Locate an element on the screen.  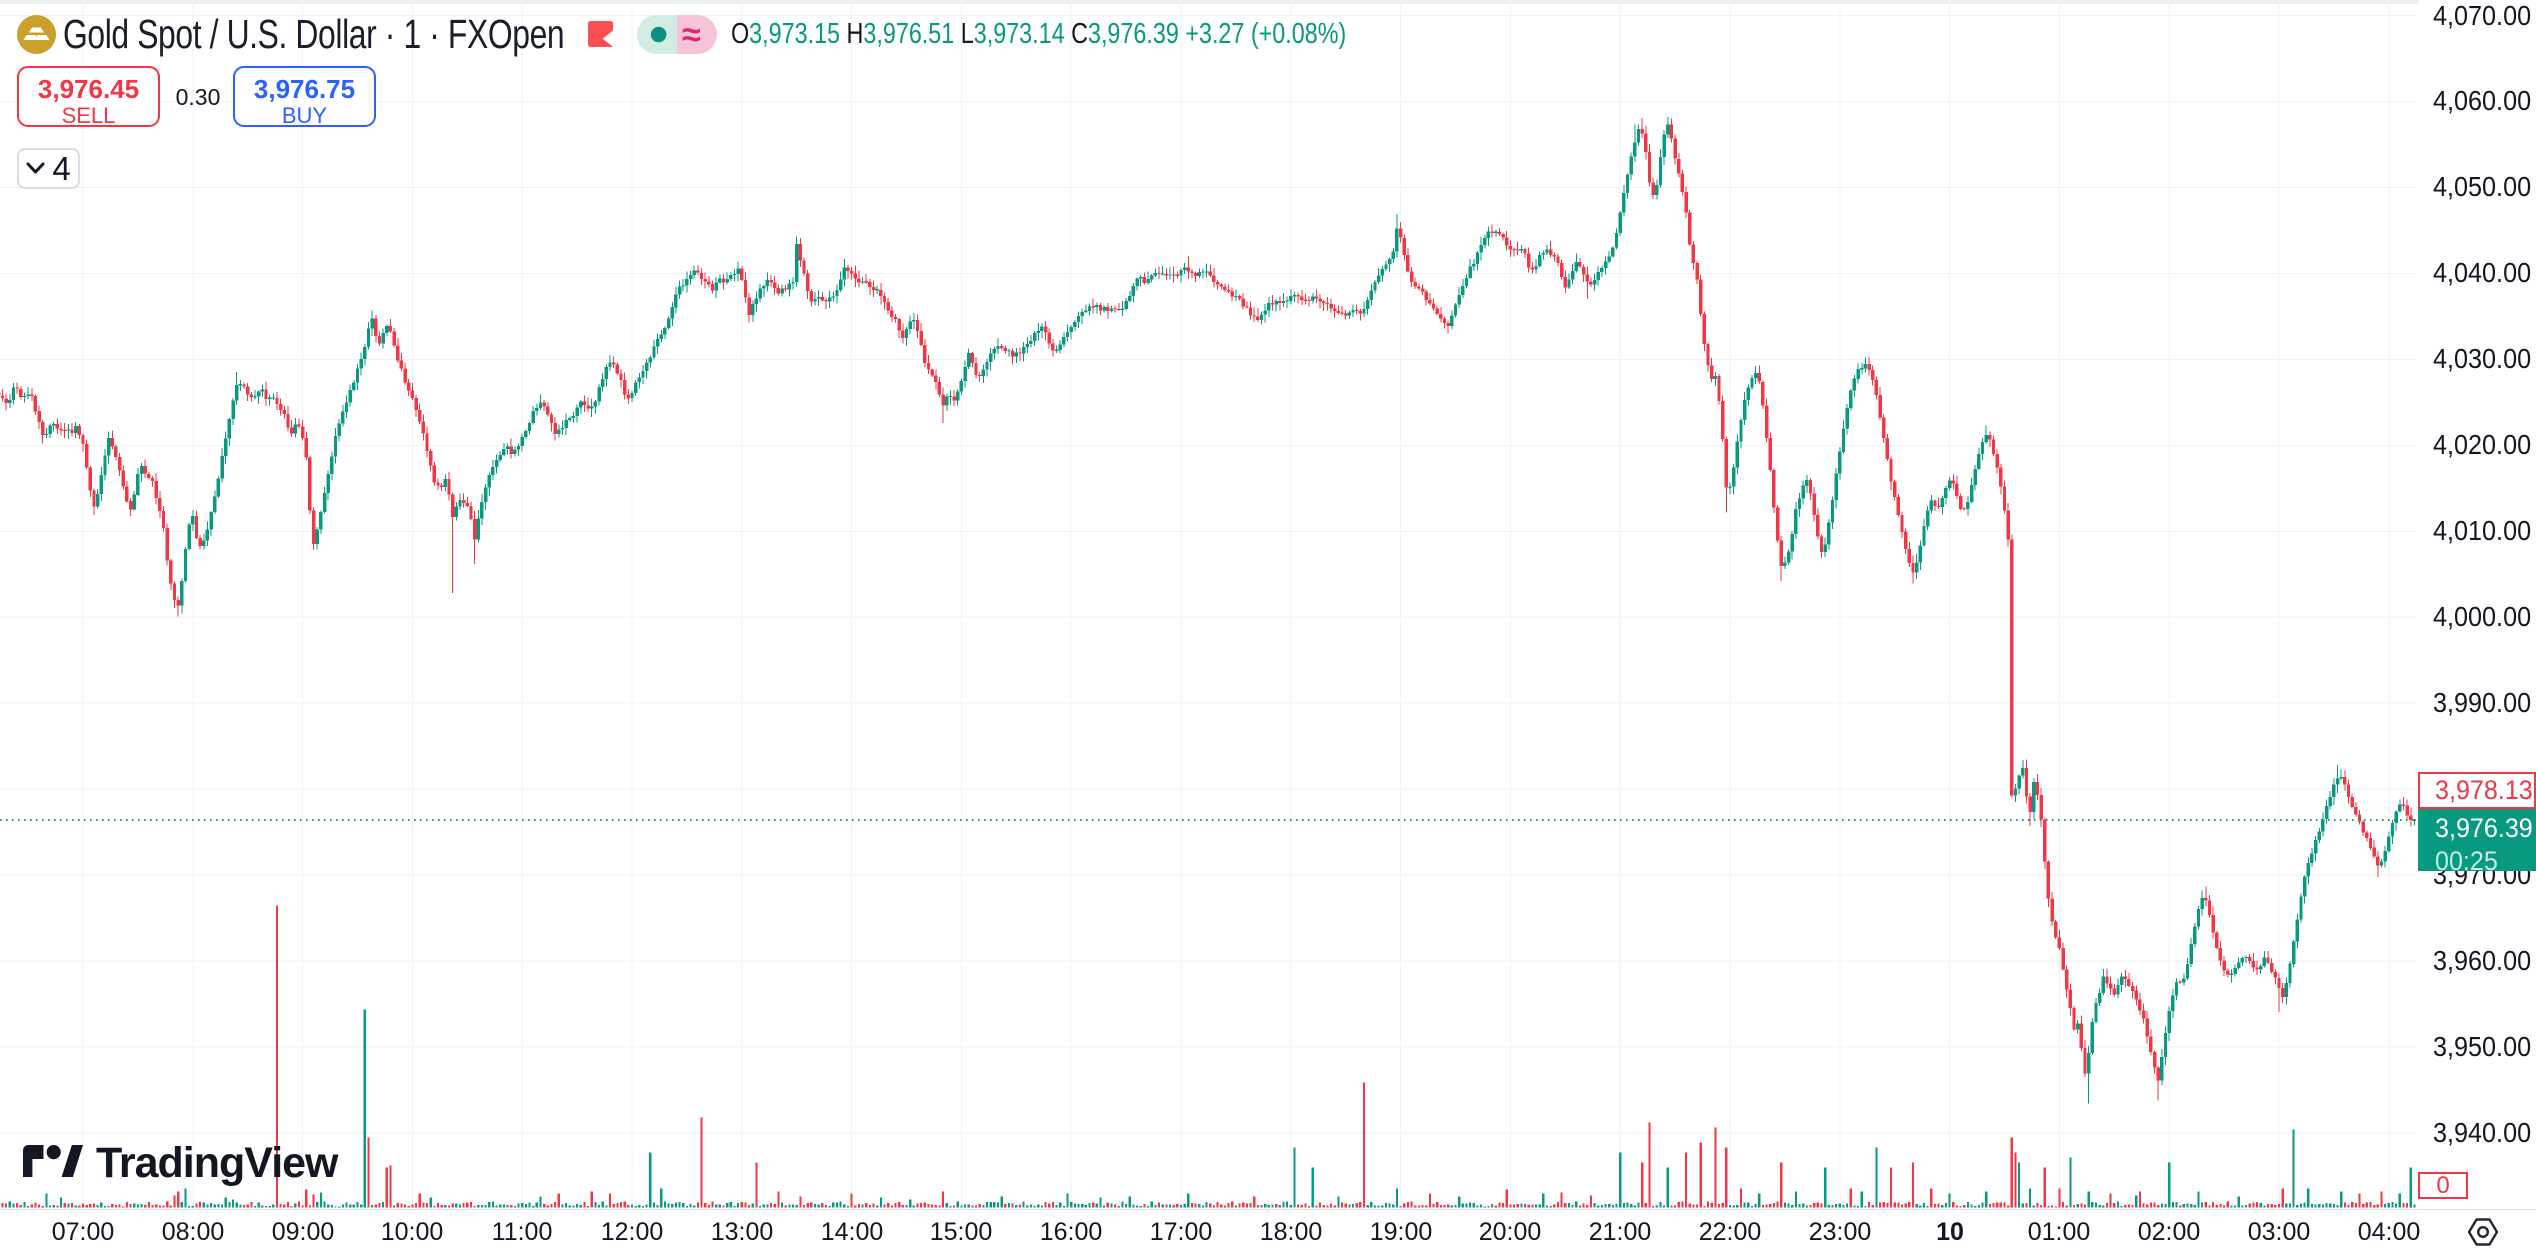
svg-text: TradingView is located at coordinates (217, 1166).